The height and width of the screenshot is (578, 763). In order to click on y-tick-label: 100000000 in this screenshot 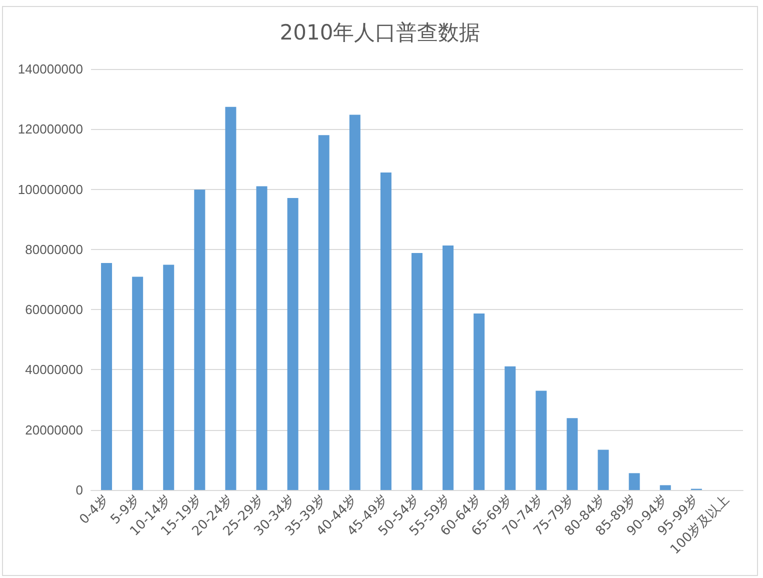, I will do `click(50, 189)`.